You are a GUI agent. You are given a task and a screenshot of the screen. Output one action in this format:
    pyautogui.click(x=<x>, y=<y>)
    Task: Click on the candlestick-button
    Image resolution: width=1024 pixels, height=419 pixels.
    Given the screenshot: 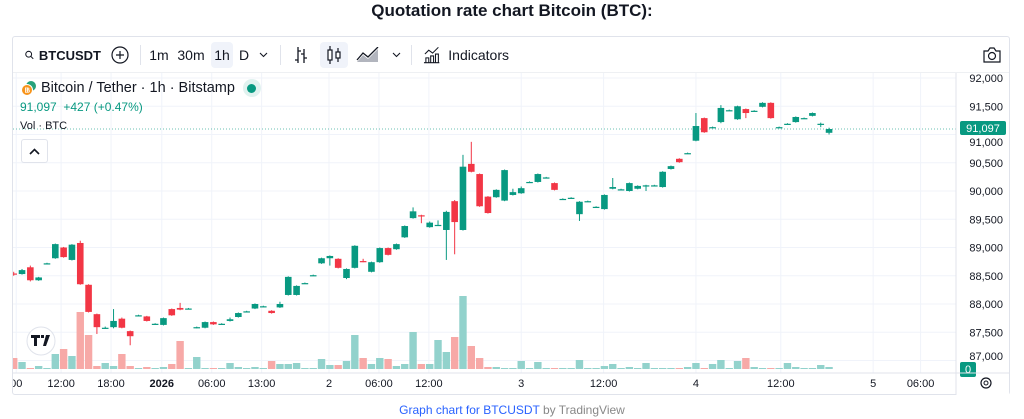 What is the action you would take?
    pyautogui.click(x=334, y=55)
    